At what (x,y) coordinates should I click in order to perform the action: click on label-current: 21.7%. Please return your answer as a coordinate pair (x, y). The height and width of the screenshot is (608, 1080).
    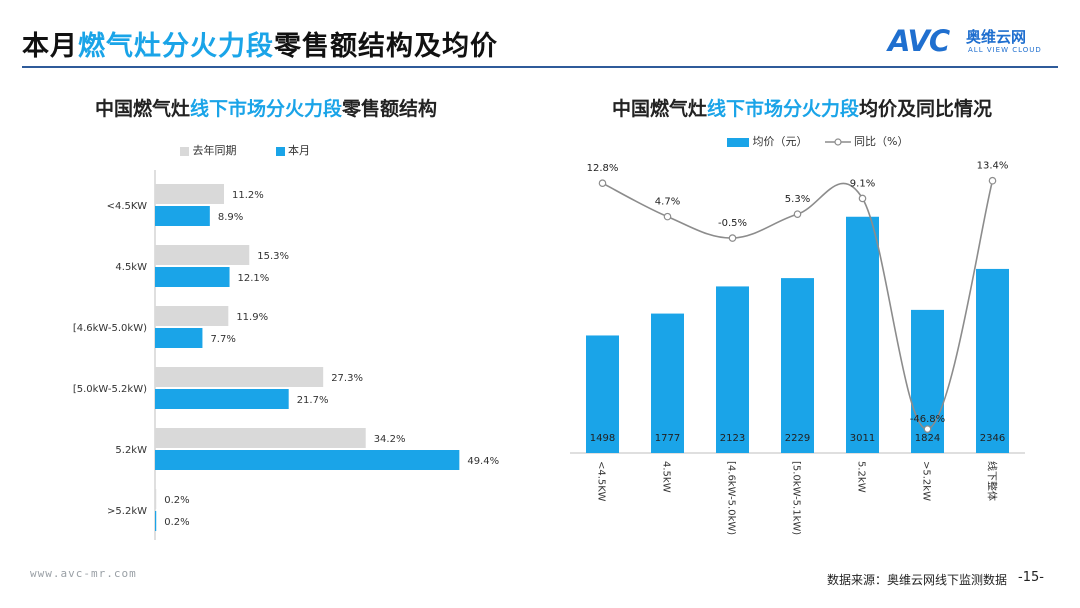
    Looking at the image, I should click on (313, 400).